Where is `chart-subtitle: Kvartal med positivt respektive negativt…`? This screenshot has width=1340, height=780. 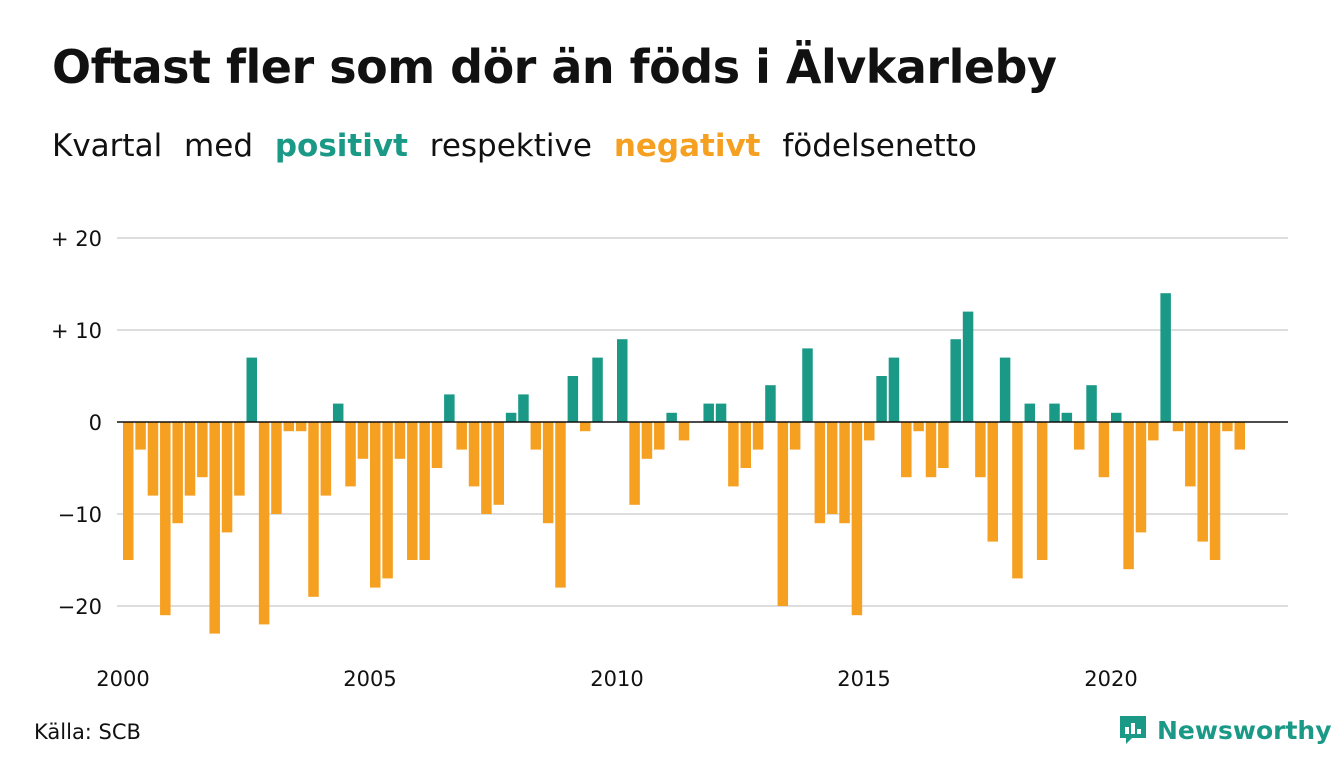
chart-subtitle: Kvartal med positivt respektive negativt… is located at coordinates (520, 146).